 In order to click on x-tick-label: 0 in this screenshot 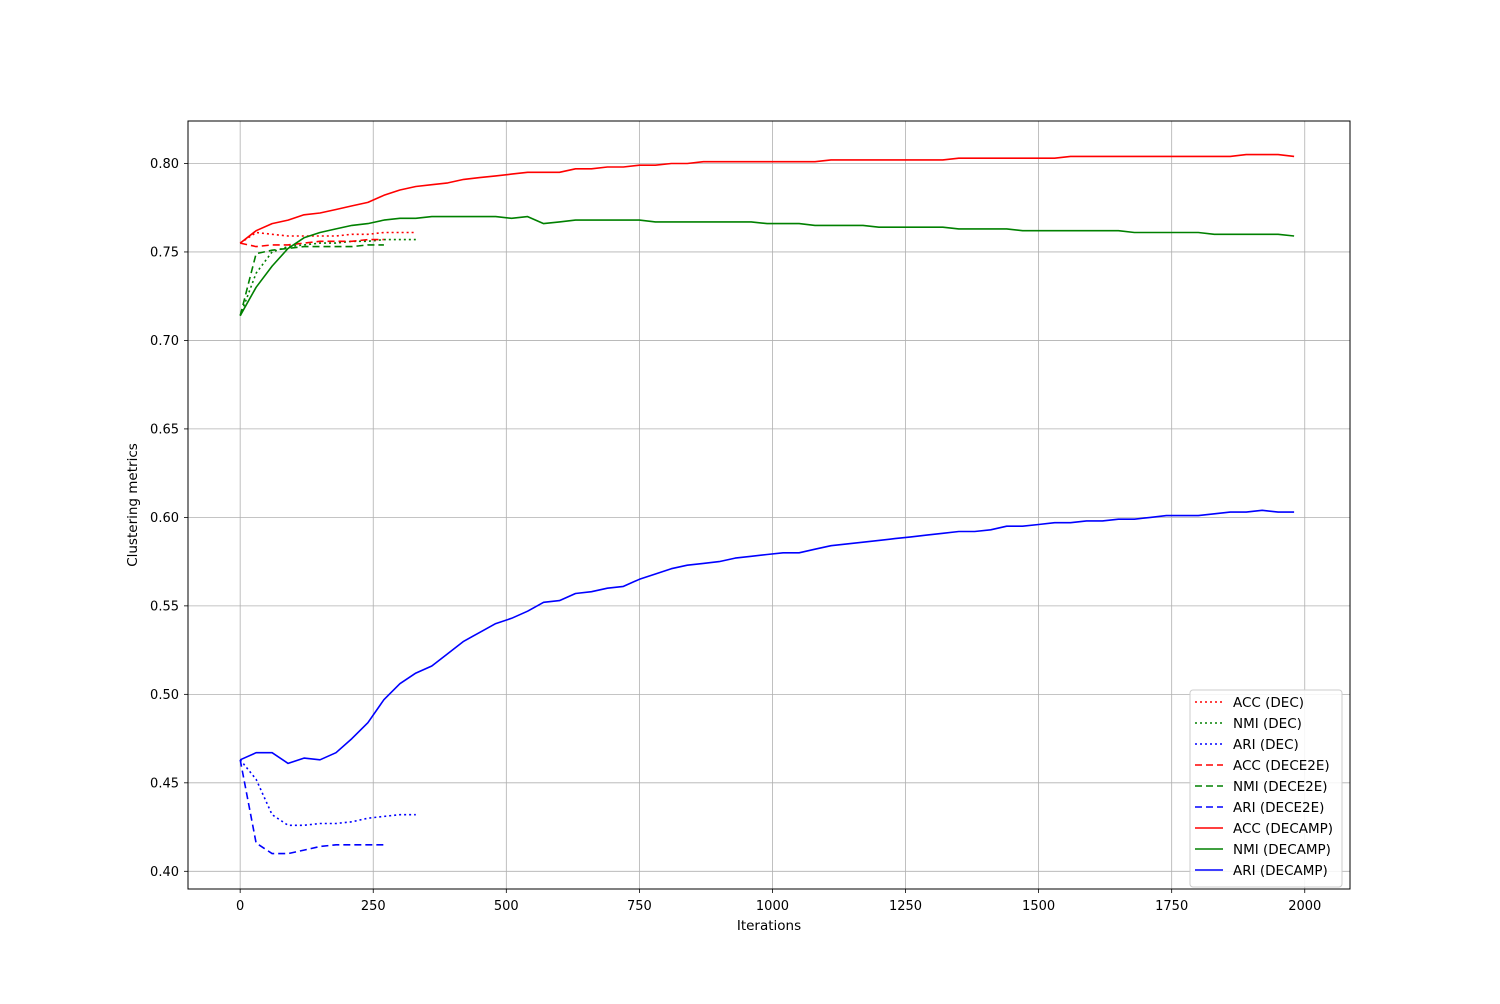, I will do `click(240, 906)`.